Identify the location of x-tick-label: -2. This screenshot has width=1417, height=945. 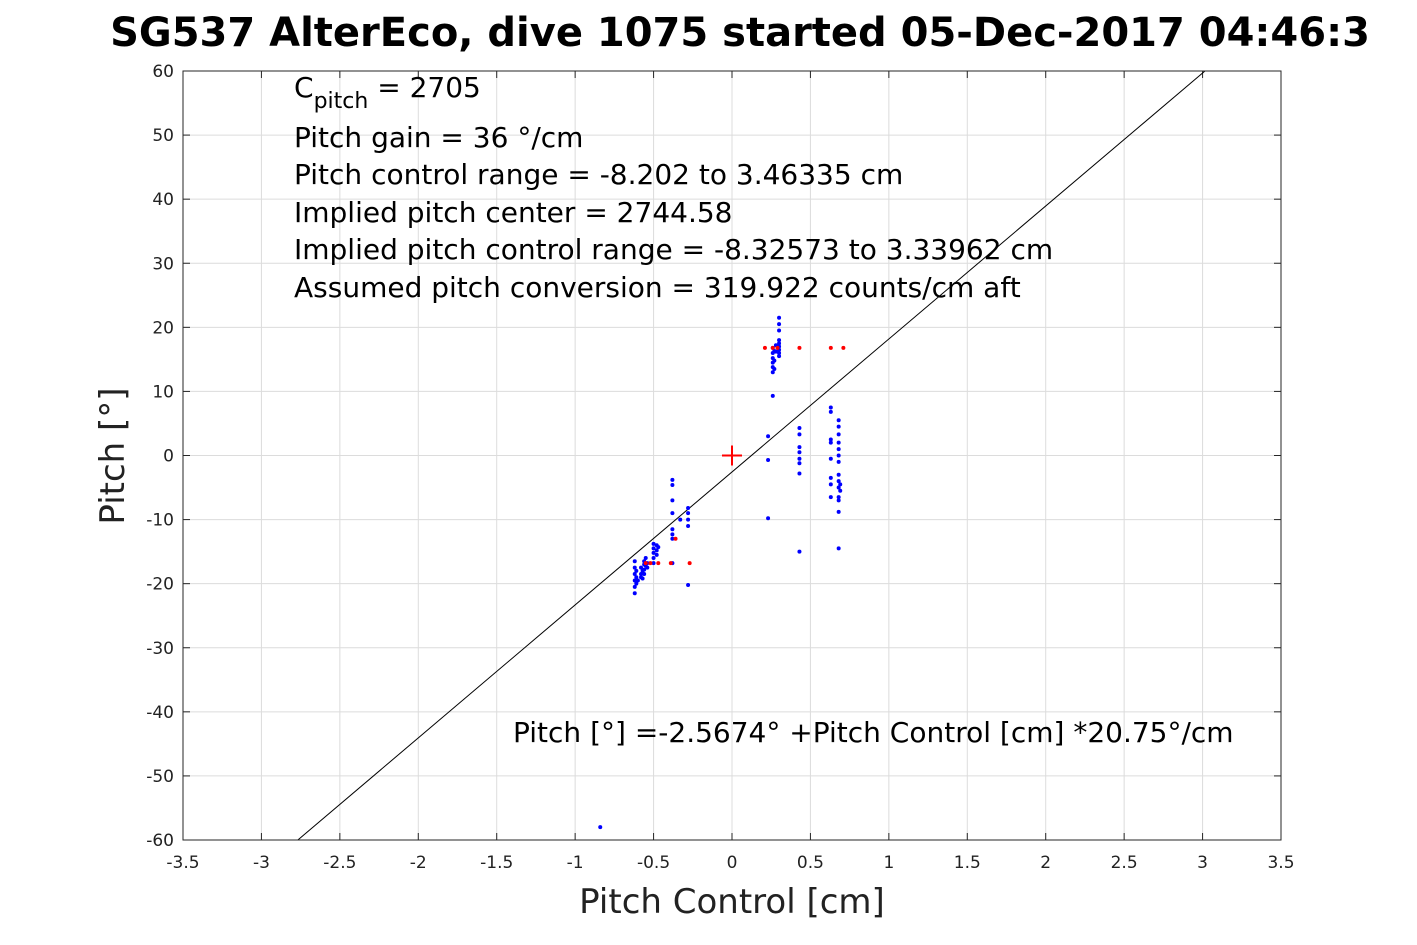
(418, 863).